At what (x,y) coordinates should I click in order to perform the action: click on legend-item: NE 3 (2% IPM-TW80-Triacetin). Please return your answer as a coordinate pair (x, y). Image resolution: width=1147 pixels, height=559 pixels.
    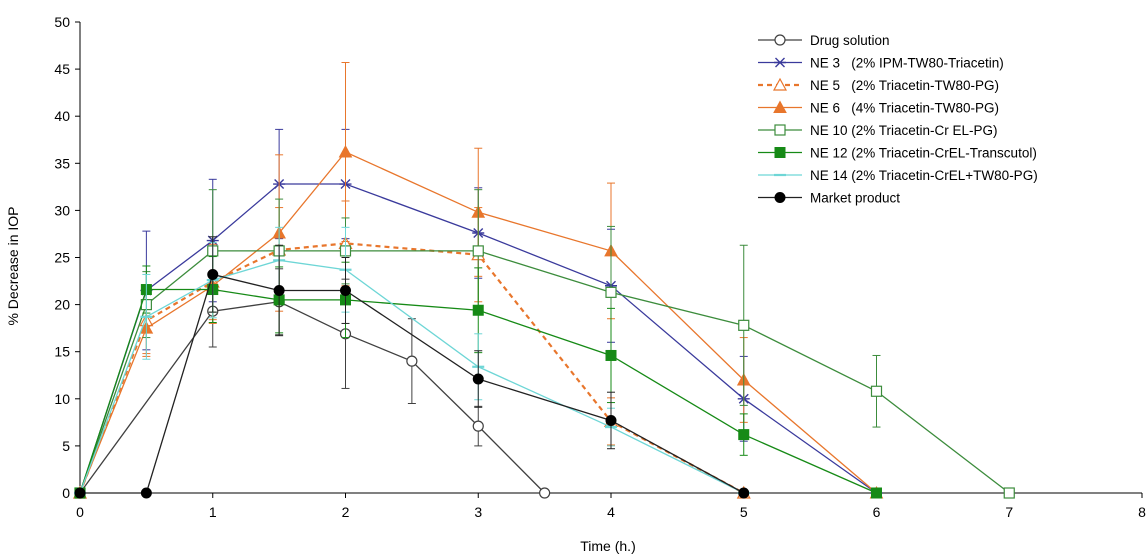
    Looking at the image, I should click on (881, 63).